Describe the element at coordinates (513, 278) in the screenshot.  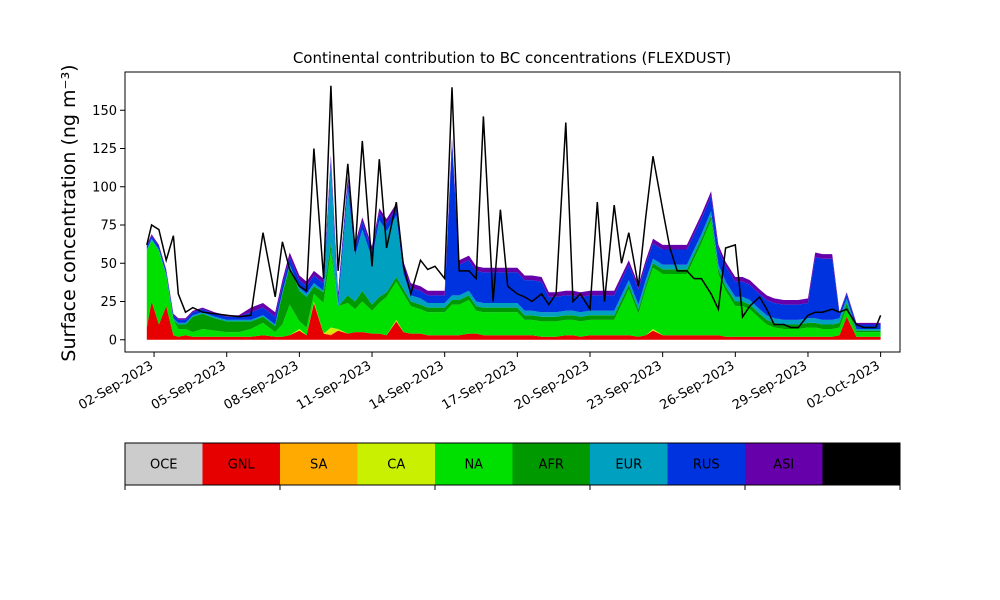
I see `series-area-na` at that location.